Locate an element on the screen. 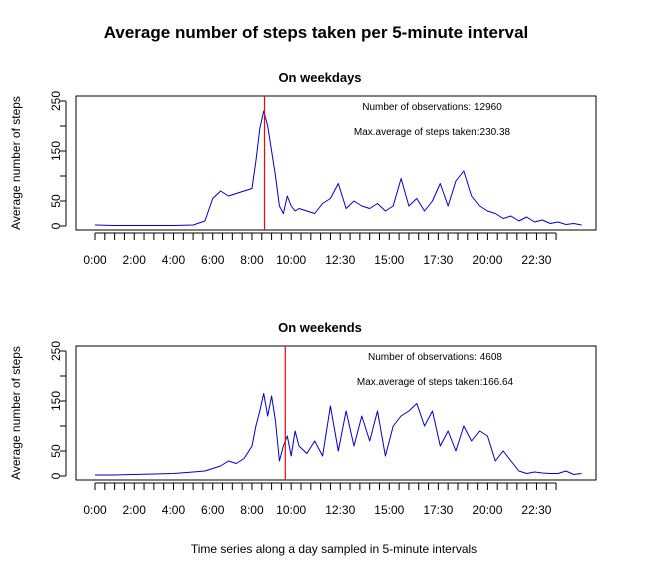 Image resolution: width=672 pixels, height=576 pixels. annotation-text: Max.average of steps taken:166.64 is located at coordinates (435, 382).